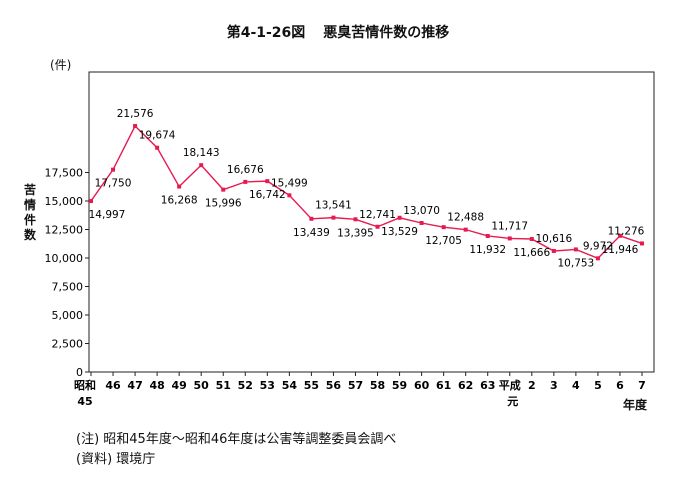  I want to click on x-tick-label: 49, so click(179, 385).